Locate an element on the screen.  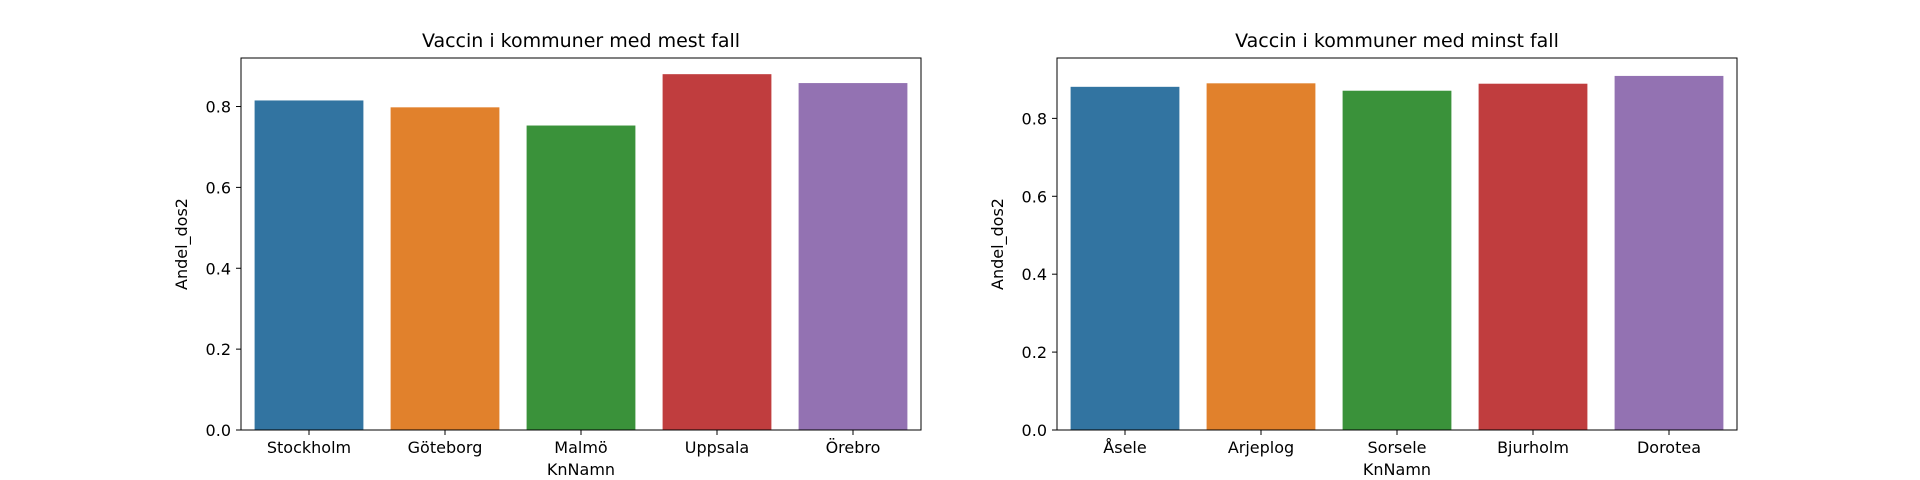
x-tick-label: Örebro is located at coordinates (853, 447).